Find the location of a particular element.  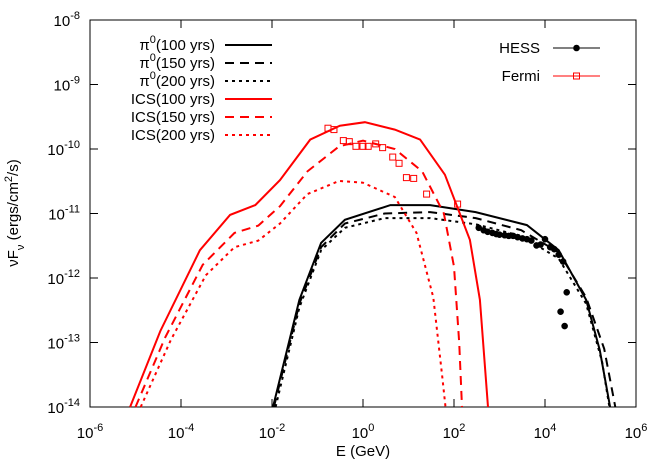

tick-label-exp: -6 is located at coordinates (98, 428).